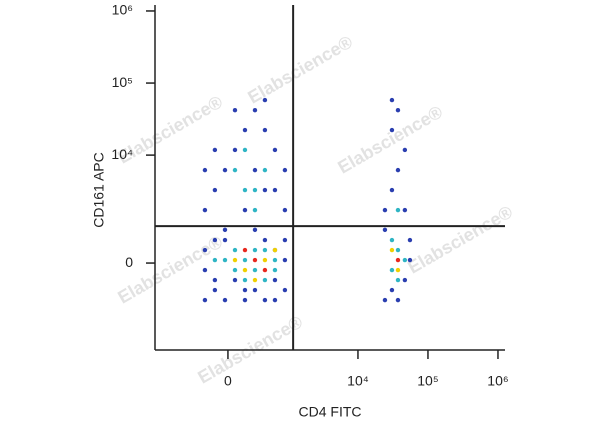 This screenshot has height=432, width=600. Describe the element at coordinates (122, 82) in the screenshot. I see `y-tick-label: 10⁵` at that location.